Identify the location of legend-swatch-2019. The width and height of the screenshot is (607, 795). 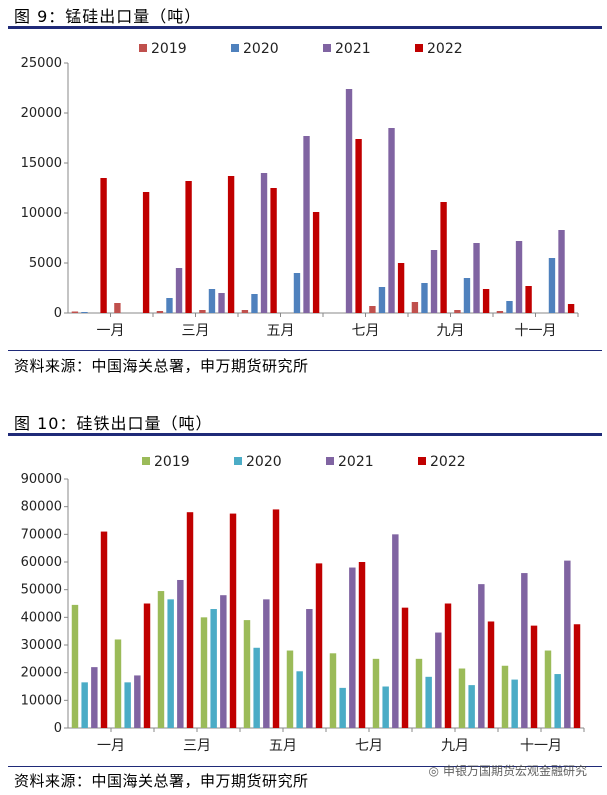
(146, 461).